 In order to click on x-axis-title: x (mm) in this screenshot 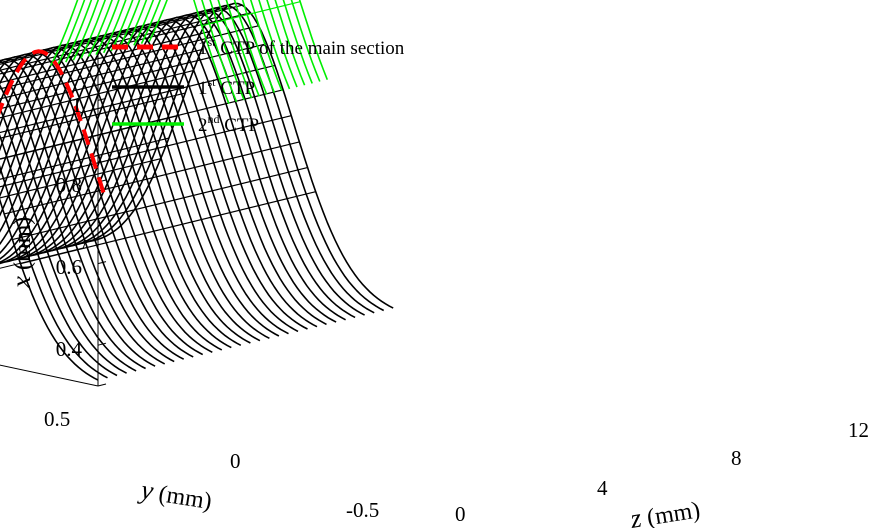, I will do `click(21, 253)`.